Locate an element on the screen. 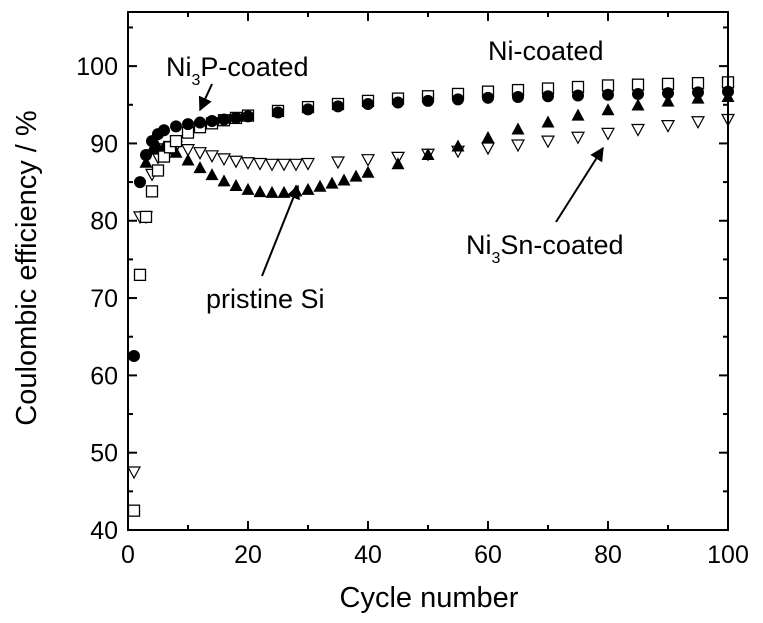  label-ni3sn-sub: 3 is located at coordinates (496, 258).